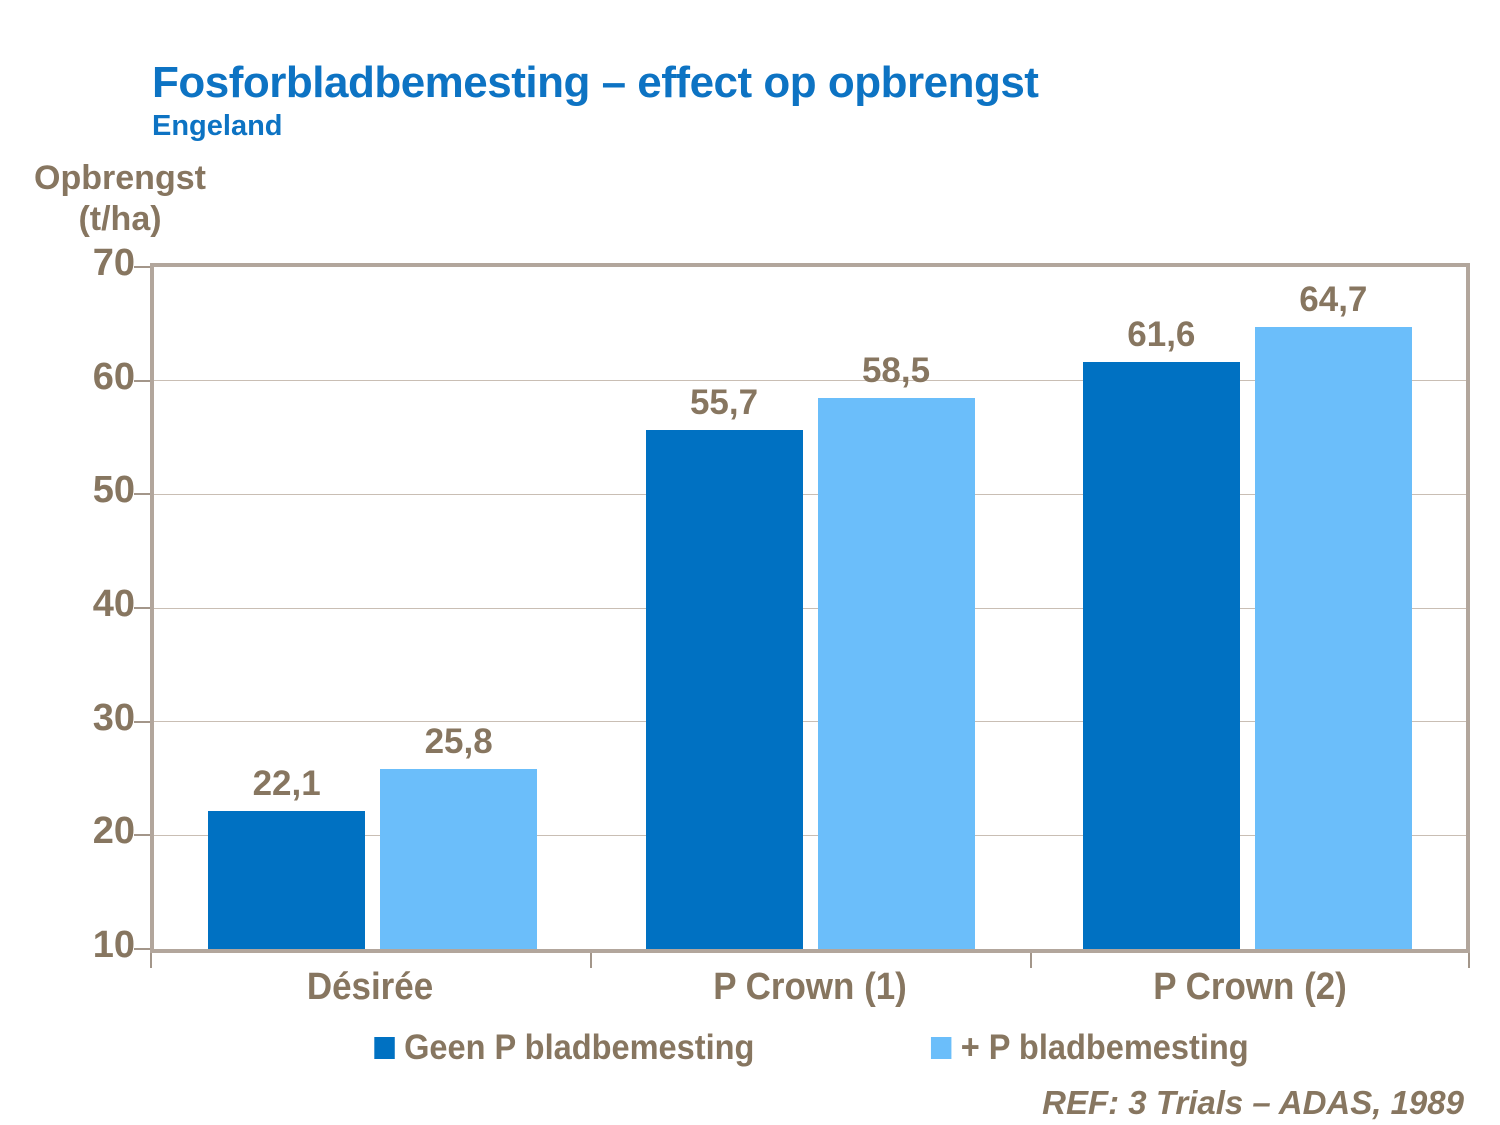 Image resolution: width=1500 pixels, height=1125 pixels. I want to click on value-label-pcrown1-plus-p: 58,5, so click(896, 370).